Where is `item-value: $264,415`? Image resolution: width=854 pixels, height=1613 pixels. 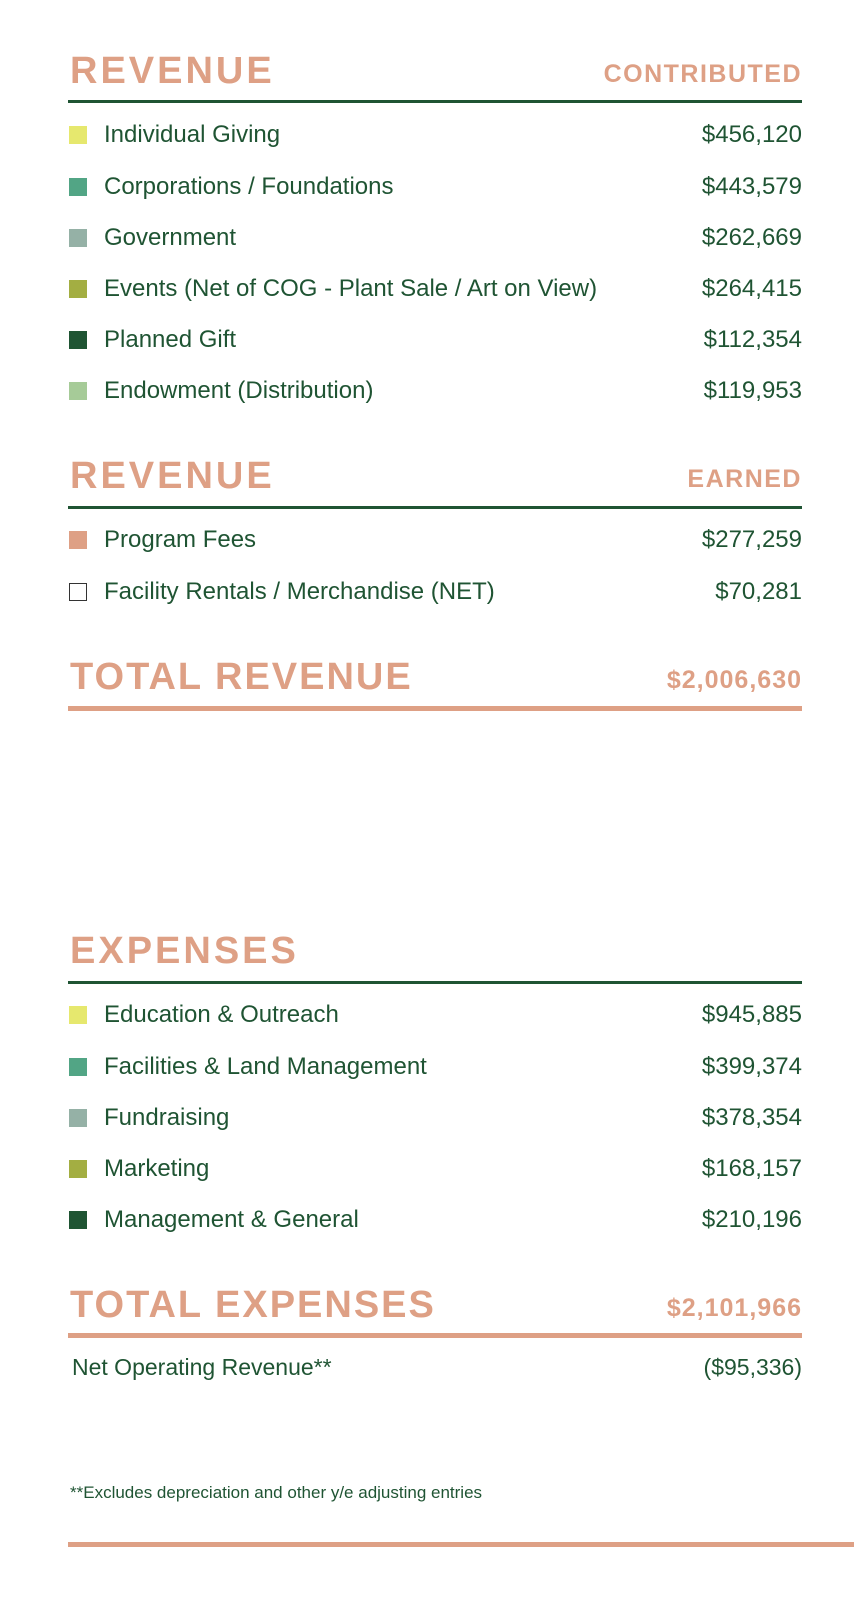 item-value: $264,415 is located at coordinates (751, 288).